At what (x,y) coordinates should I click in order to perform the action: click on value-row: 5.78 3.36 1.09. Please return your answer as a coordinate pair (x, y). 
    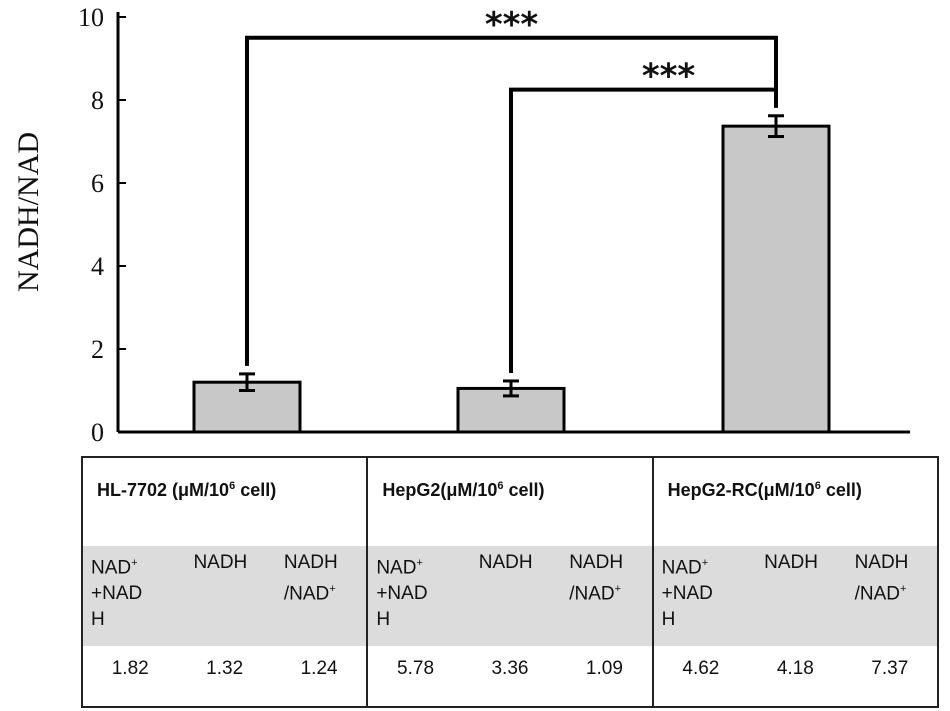
    Looking at the image, I should click on (509, 676).